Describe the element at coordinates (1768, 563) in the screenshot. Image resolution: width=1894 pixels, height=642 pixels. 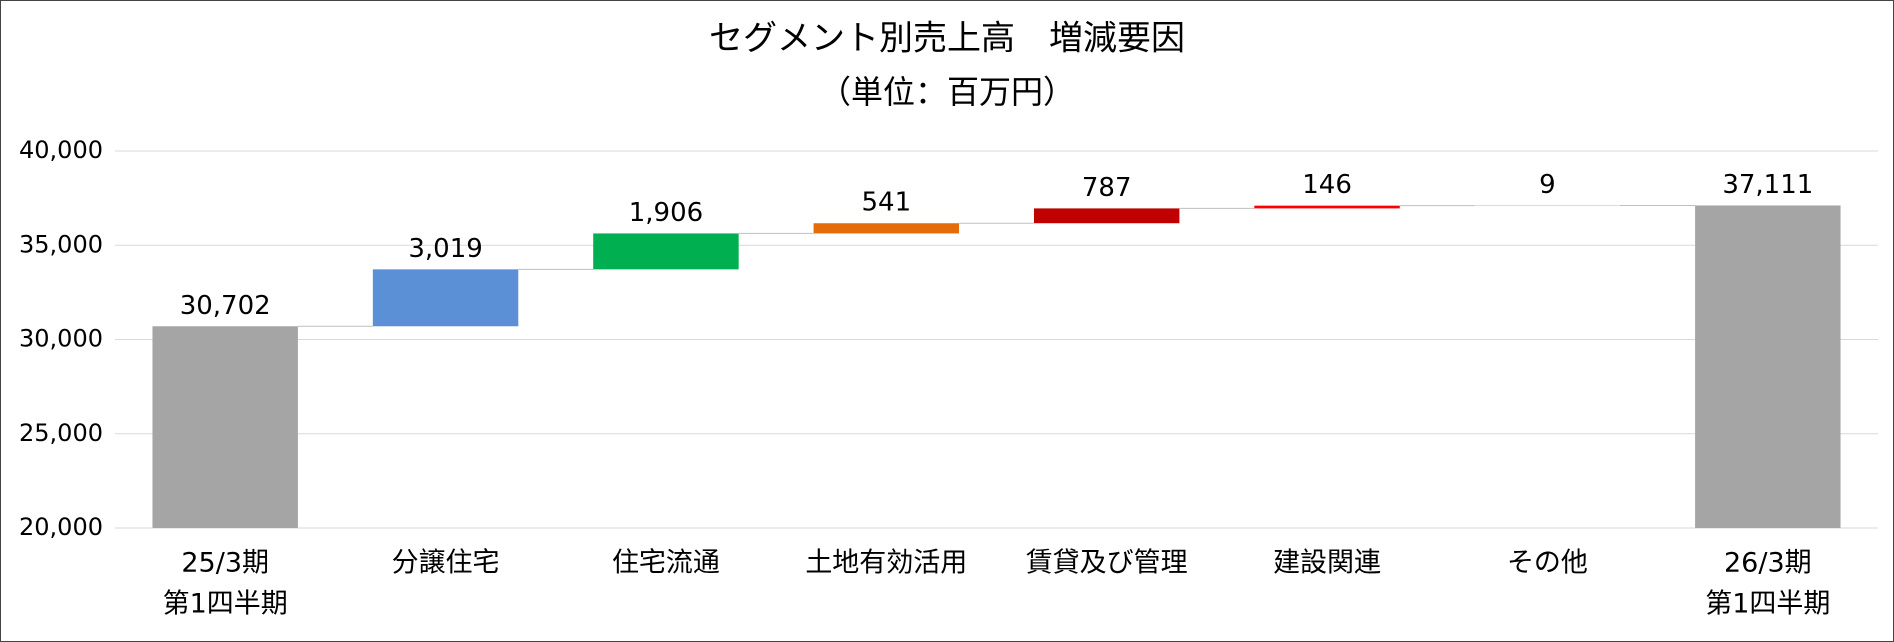
I see `x-tick-label: 26/3期` at that location.